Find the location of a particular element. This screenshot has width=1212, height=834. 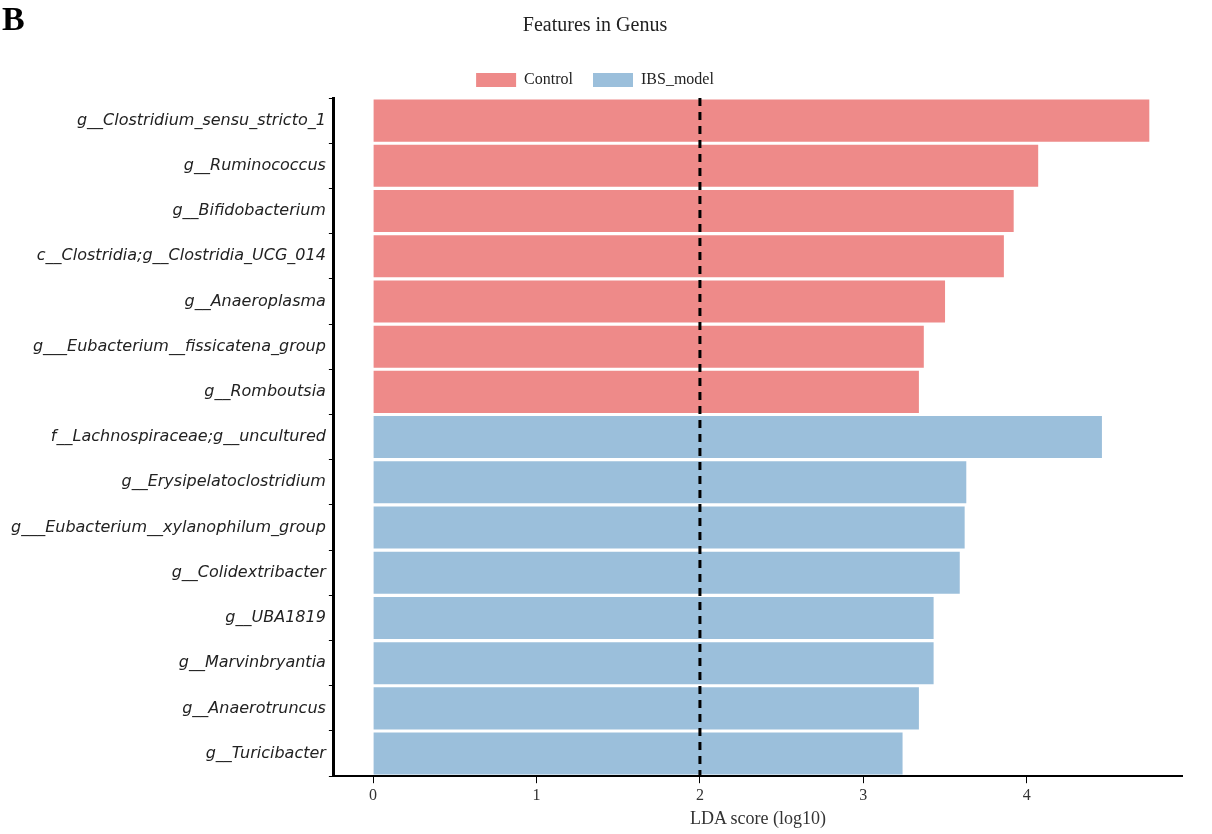

x-tick-label: 0 is located at coordinates (373, 794).